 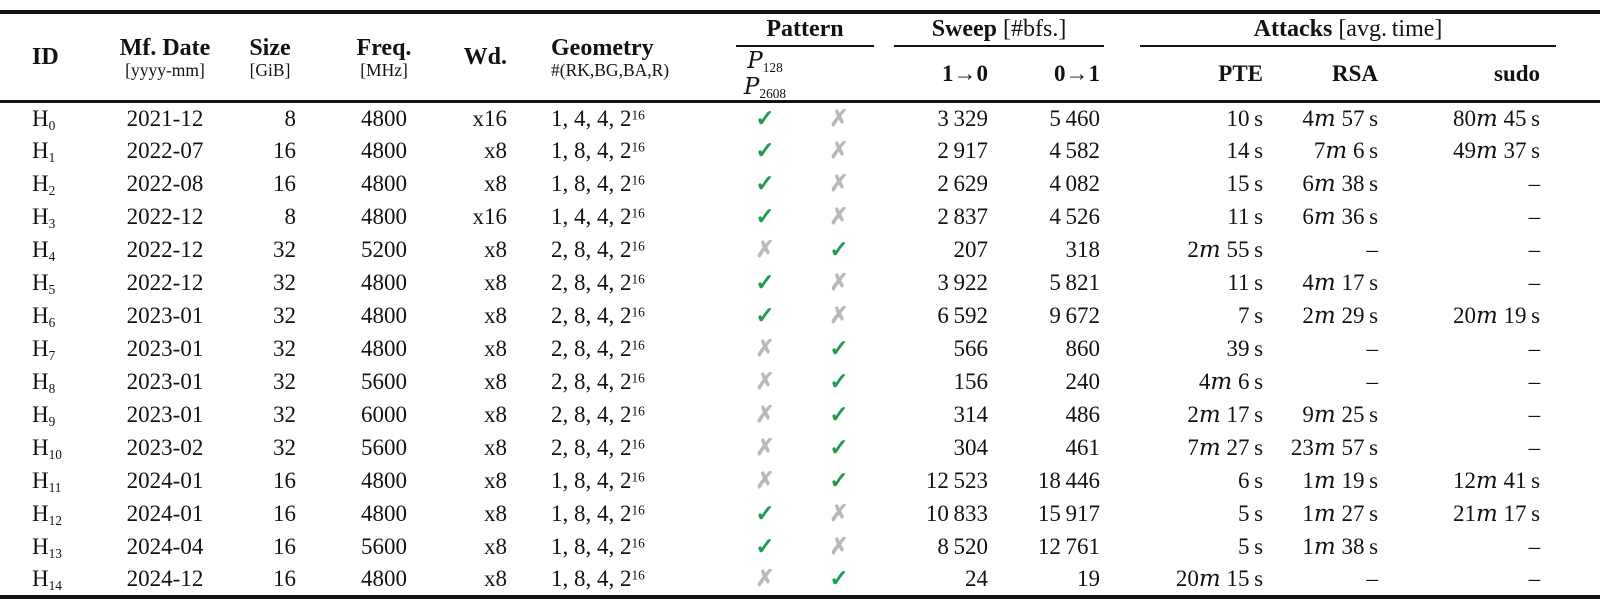 What do you see at coordinates (384, 69) in the screenshot?
I see `col-header-freq-unit: [MHz]` at bounding box center [384, 69].